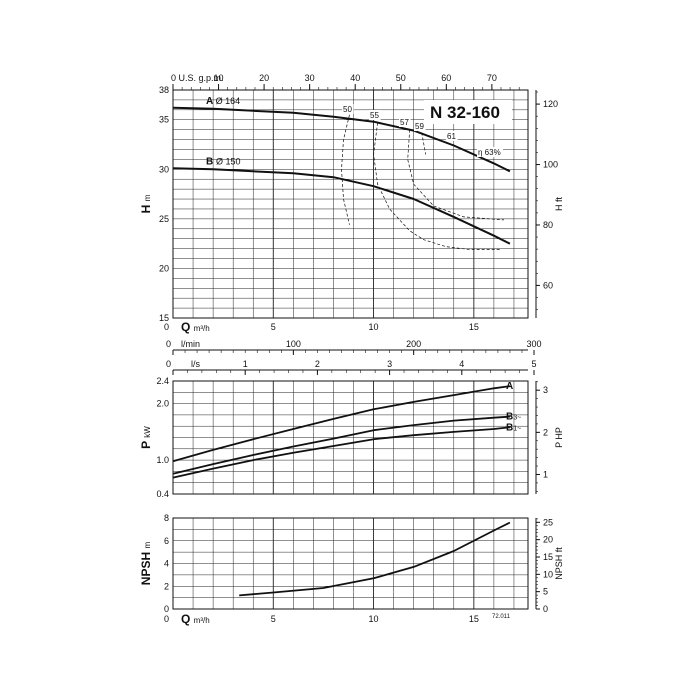 The image size is (700, 700). I want to click on q-axis-npsh-title: Q m³/h, so click(195, 619).